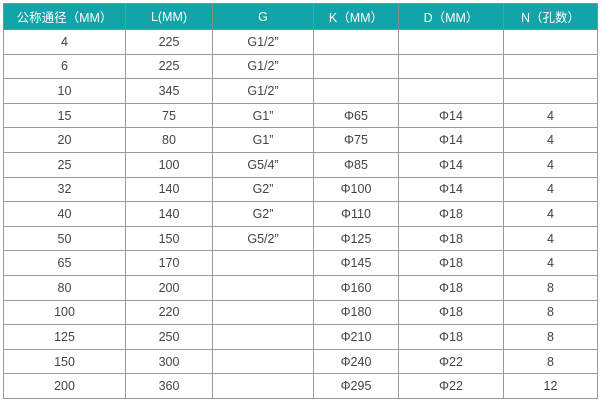  Describe the element at coordinates (64, 140) in the screenshot. I see `cell-nominal-diameter: 20` at that location.